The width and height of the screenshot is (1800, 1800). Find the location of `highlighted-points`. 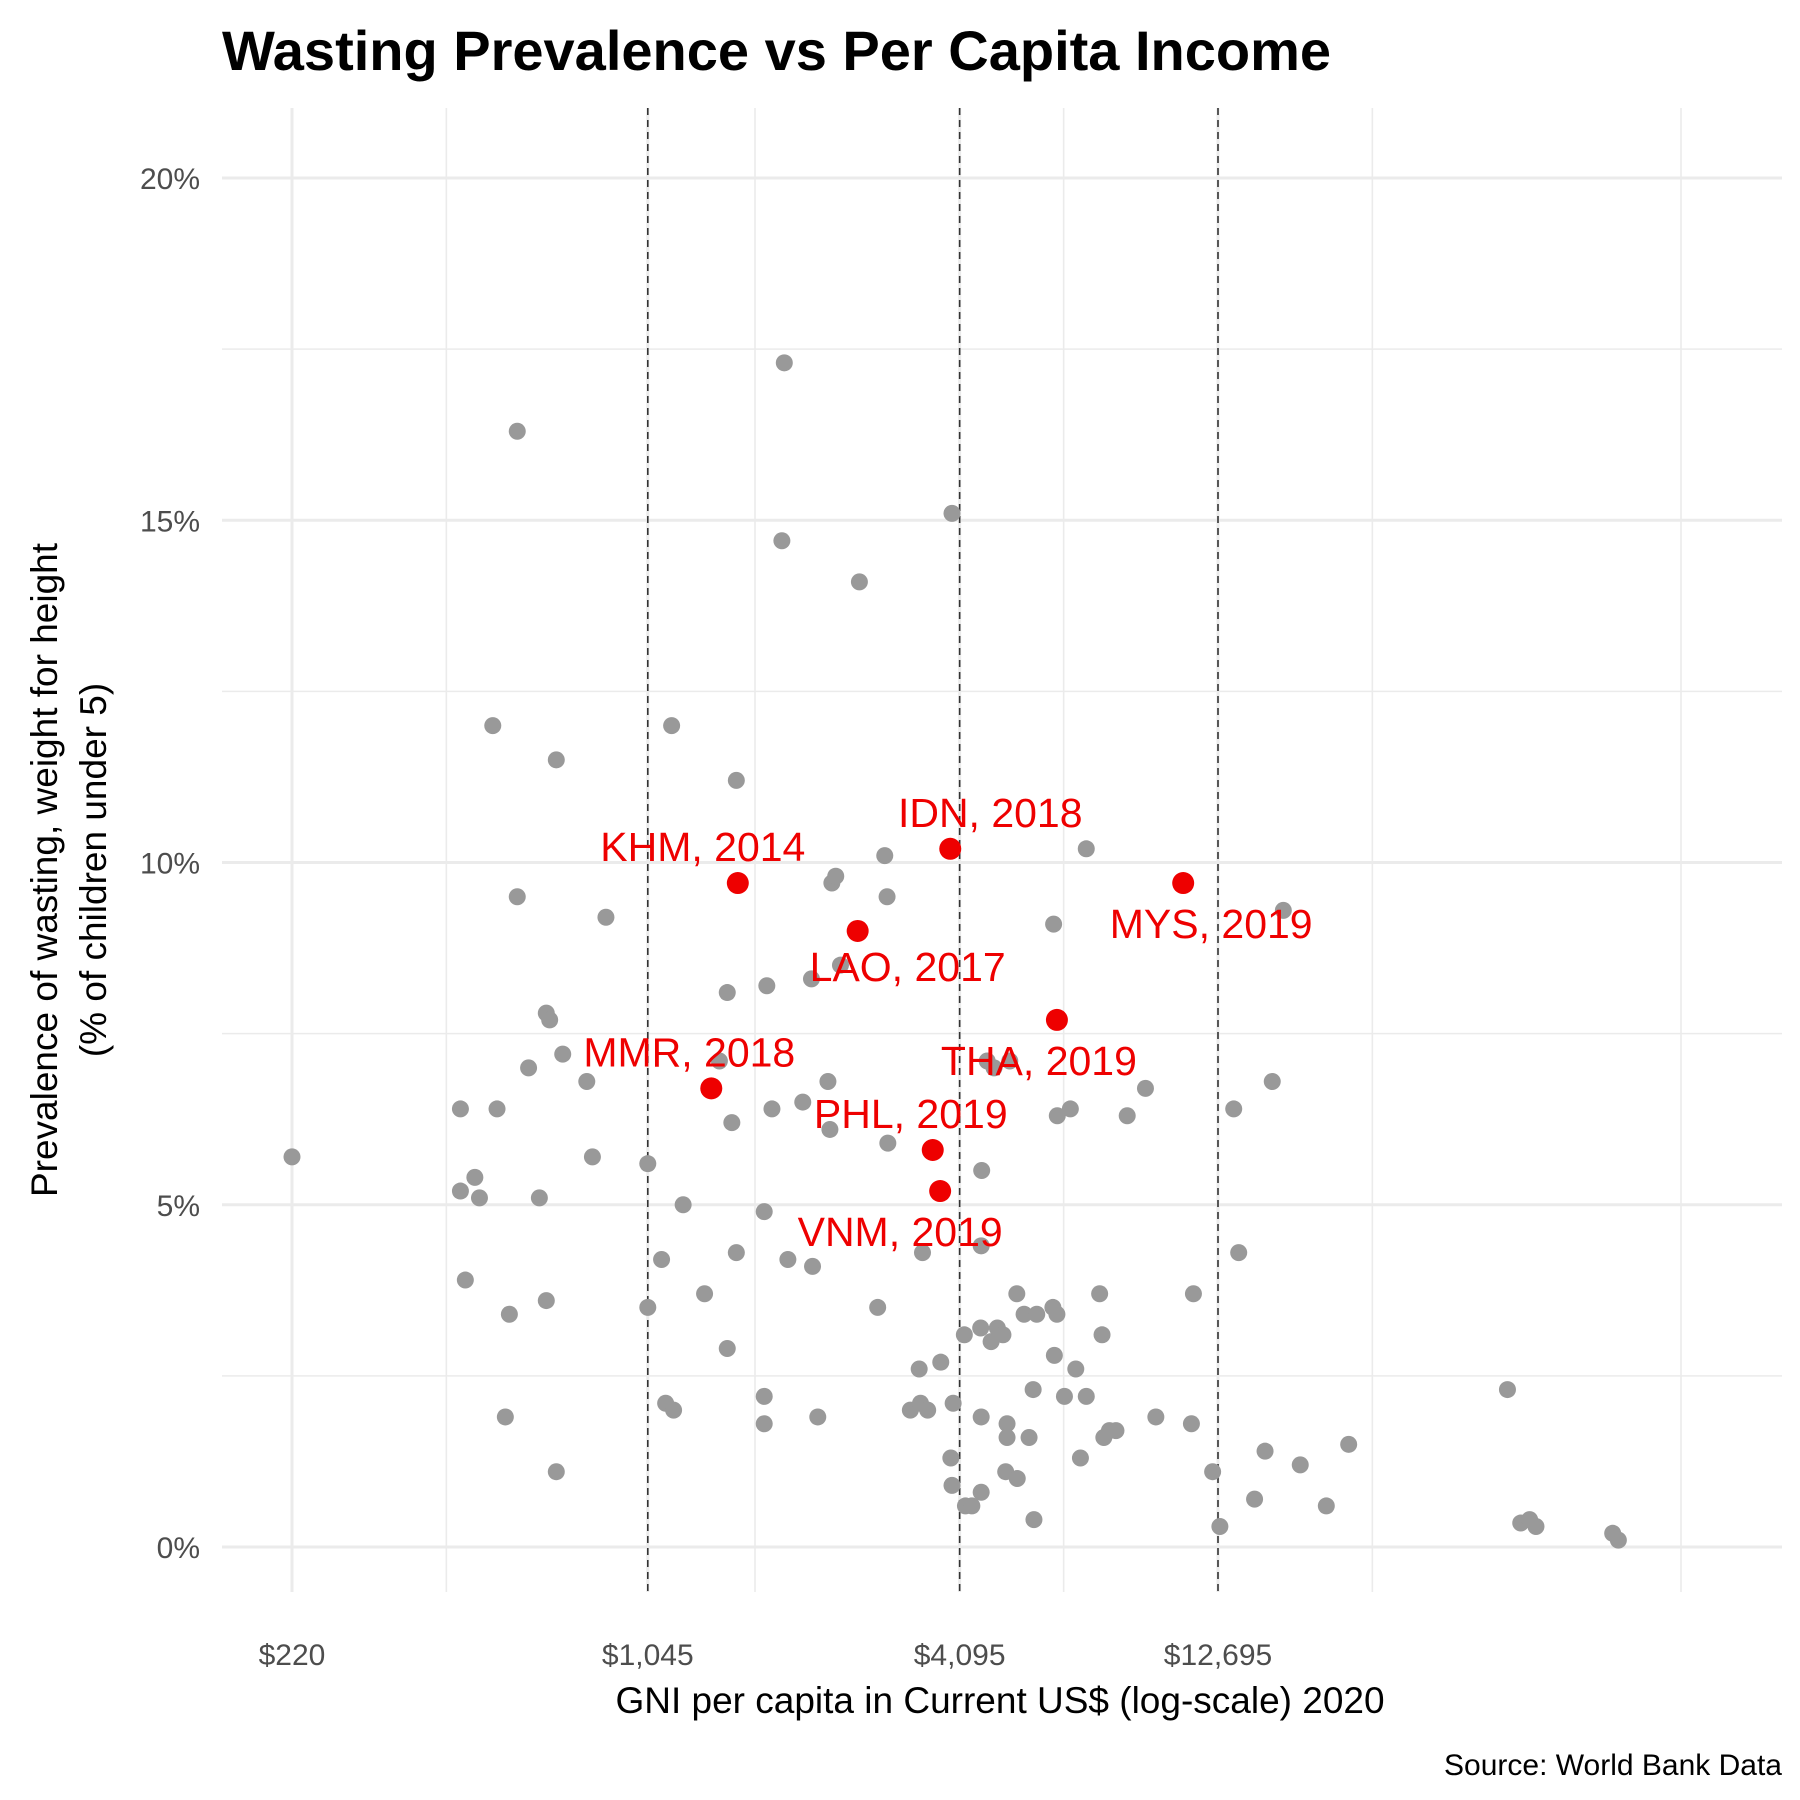

highlighted-points is located at coordinates (947, 1020).